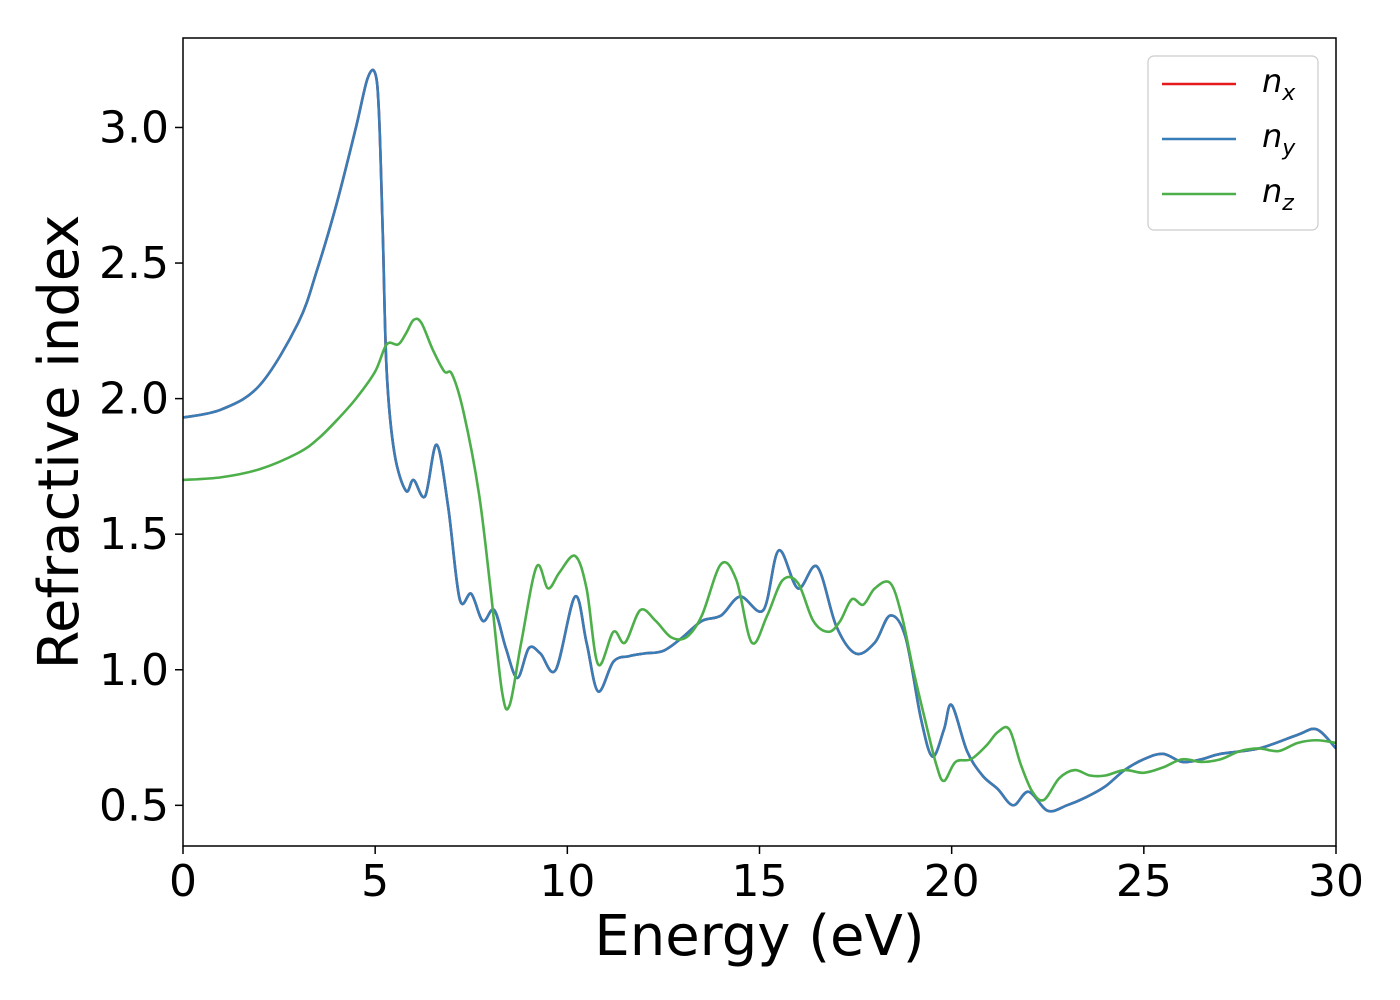  I want to click on legend-label-n-z: nz, so click(1278, 194).